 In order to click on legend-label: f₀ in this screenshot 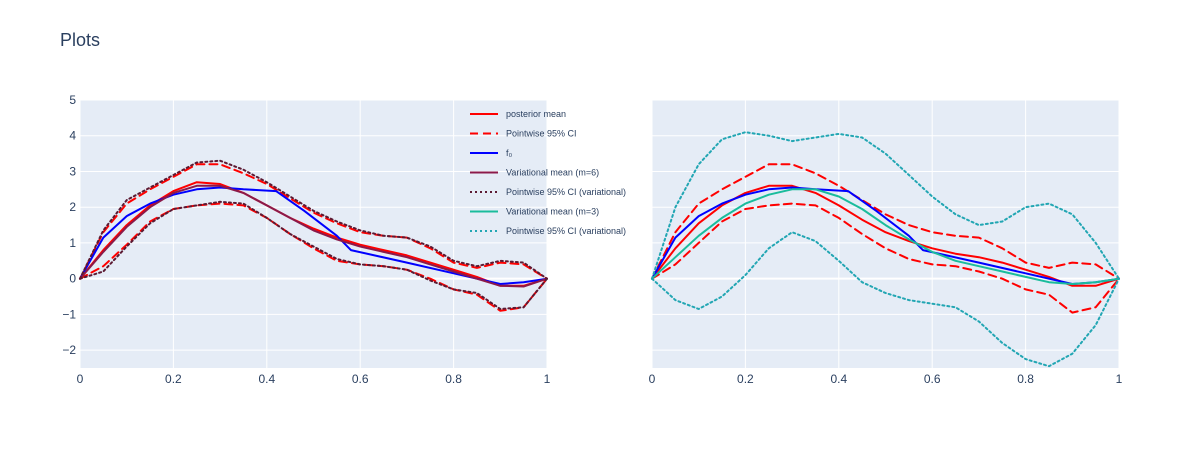, I will do `click(509, 153)`.